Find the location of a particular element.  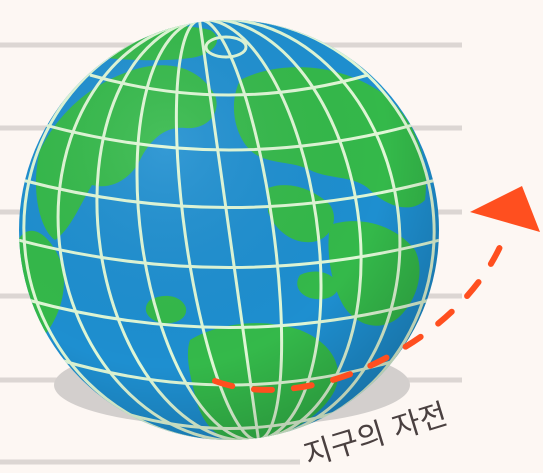

arrowhead-icon is located at coordinates (505, 209).